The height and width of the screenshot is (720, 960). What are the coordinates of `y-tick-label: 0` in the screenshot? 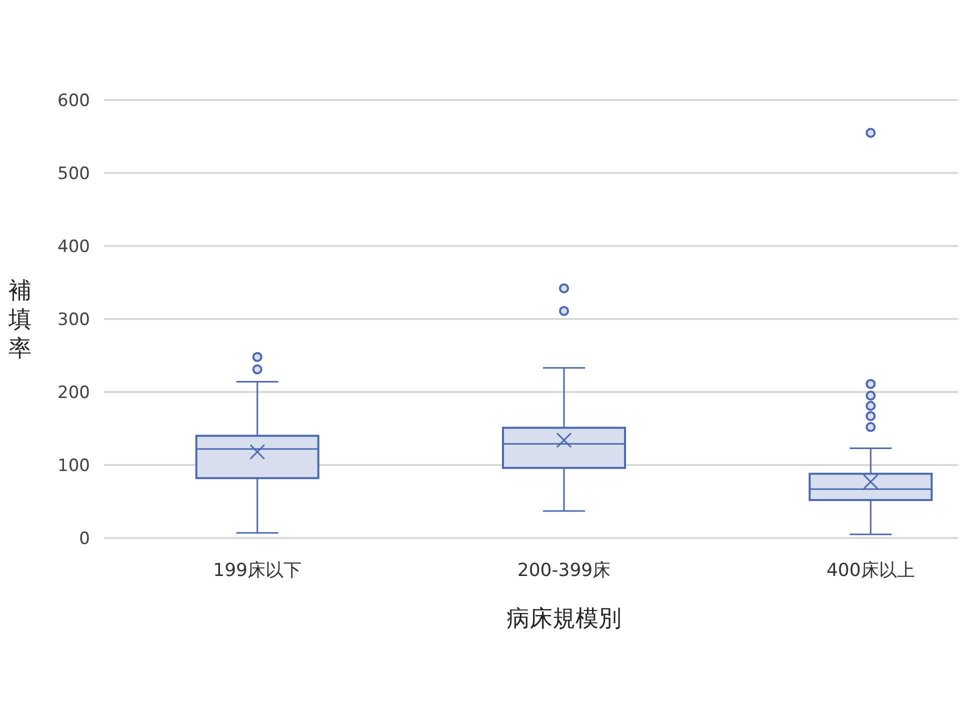 It's located at (84, 538).